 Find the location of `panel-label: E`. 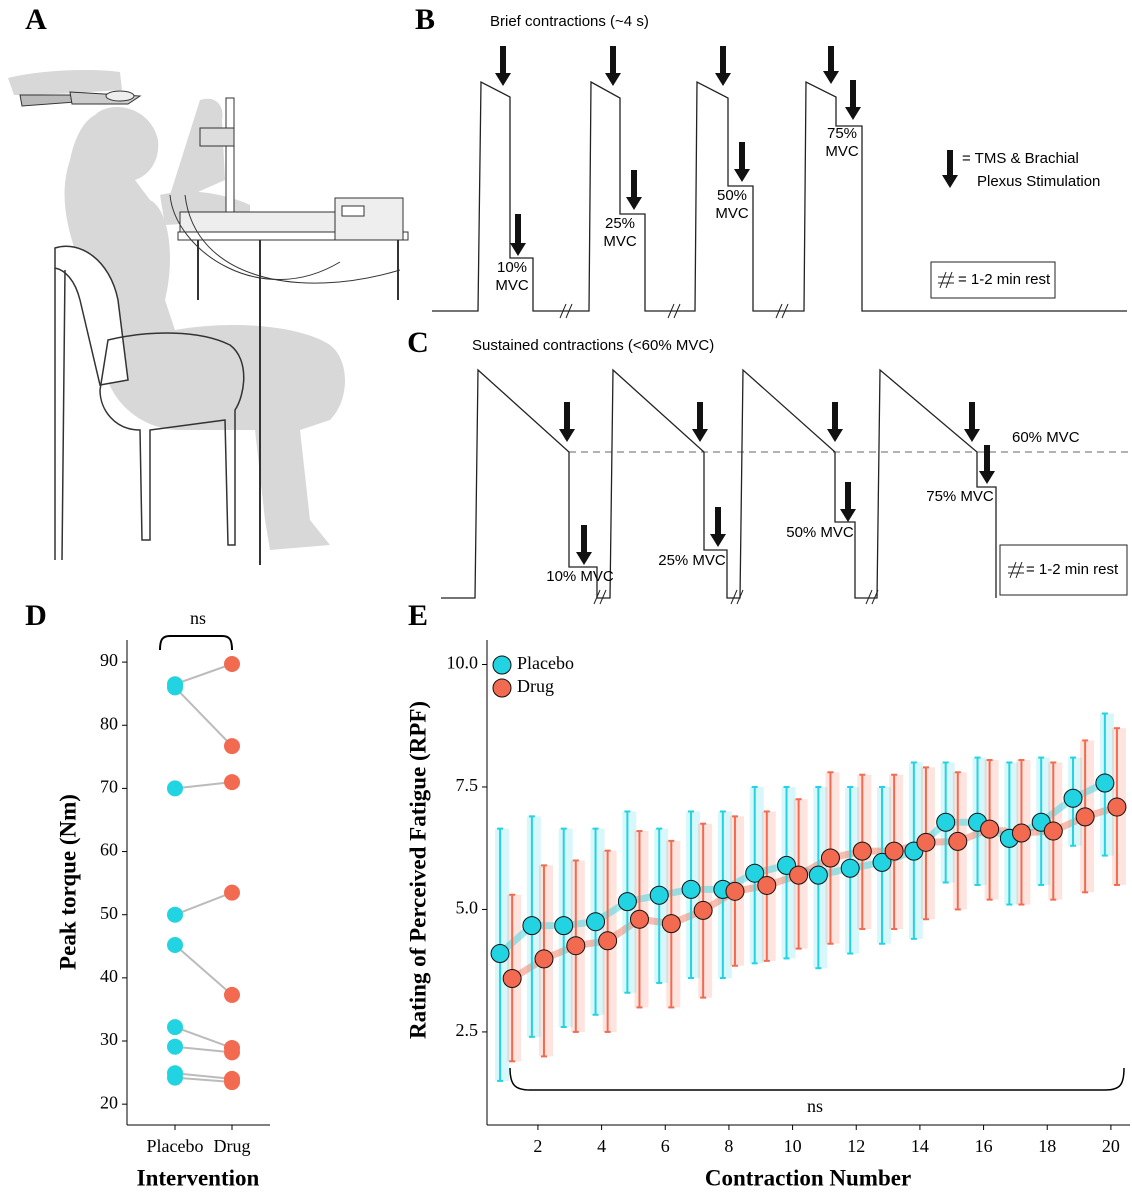

panel-label: E is located at coordinates (418, 615).